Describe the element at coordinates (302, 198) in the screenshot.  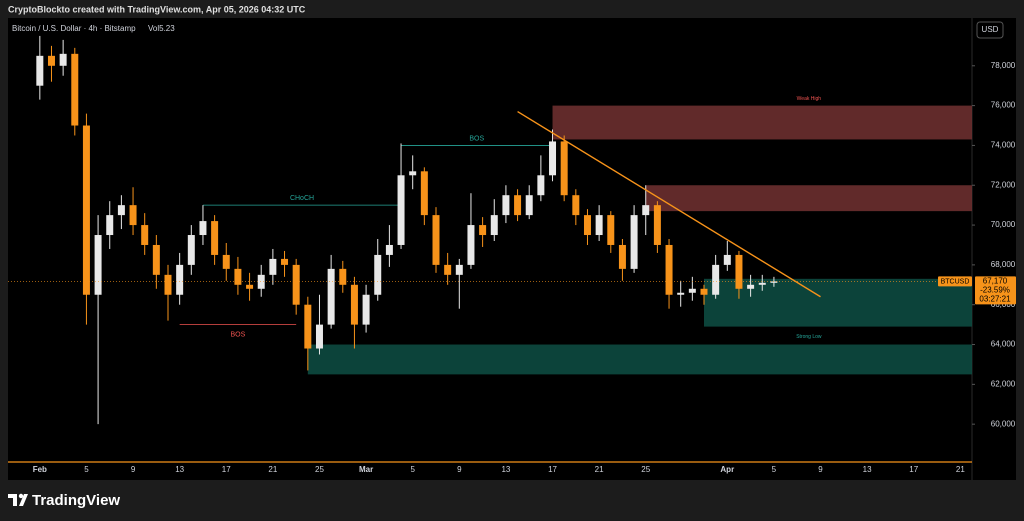
I see `structure-label: CHoCH` at that location.